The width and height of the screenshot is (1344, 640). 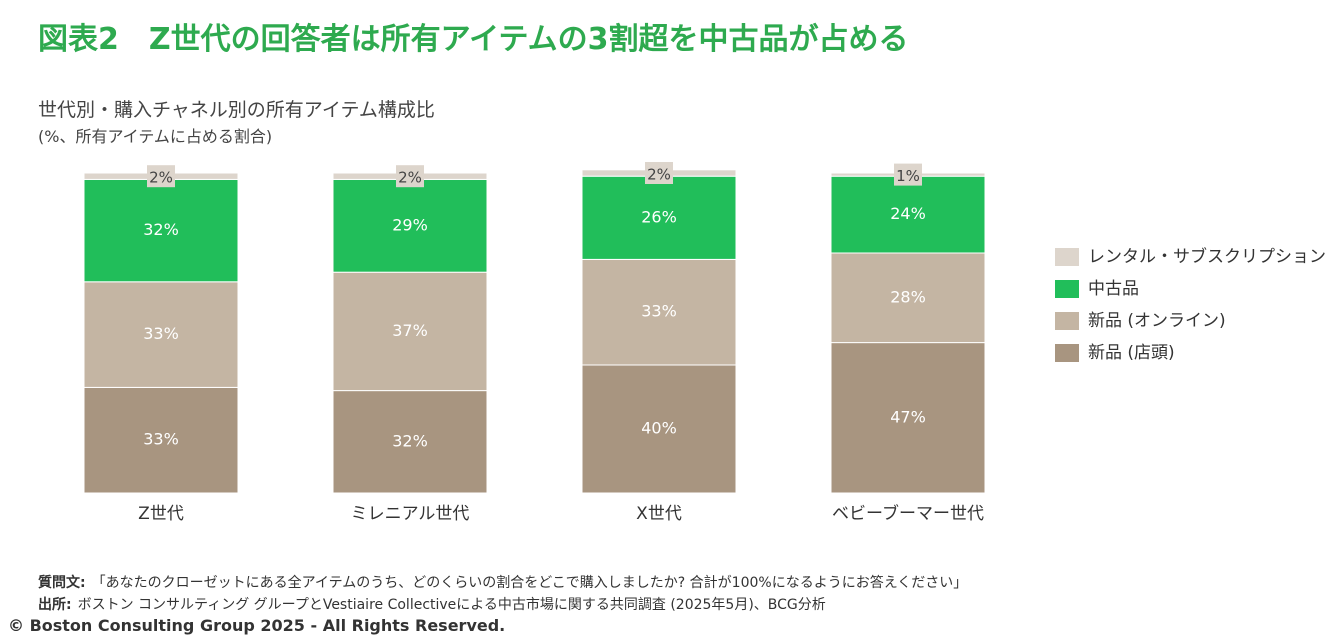 What do you see at coordinates (155, 136) in the screenshot?
I see `unit-note: (%、所有アイテムに占める割合)` at bounding box center [155, 136].